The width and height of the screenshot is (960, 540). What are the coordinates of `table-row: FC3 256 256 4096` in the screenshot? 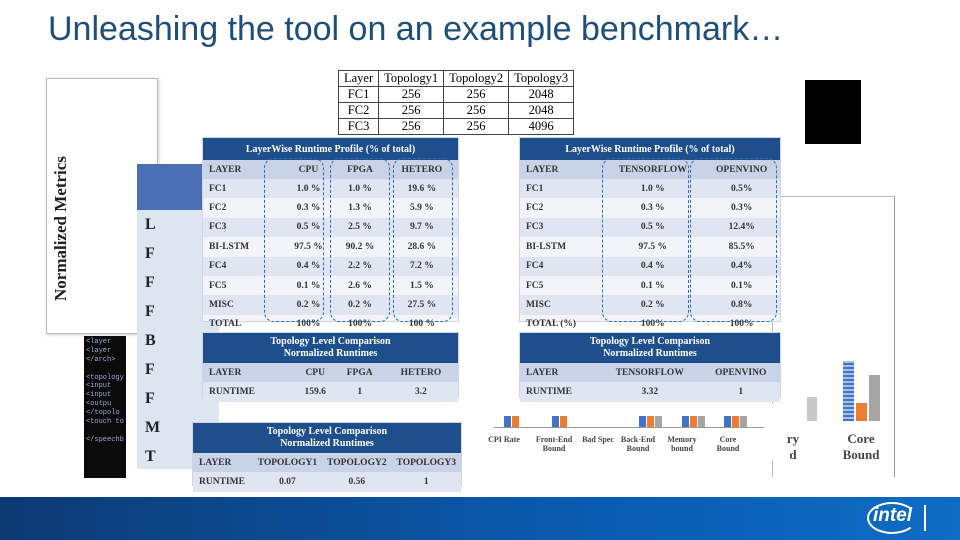 It's located at (456, 126).